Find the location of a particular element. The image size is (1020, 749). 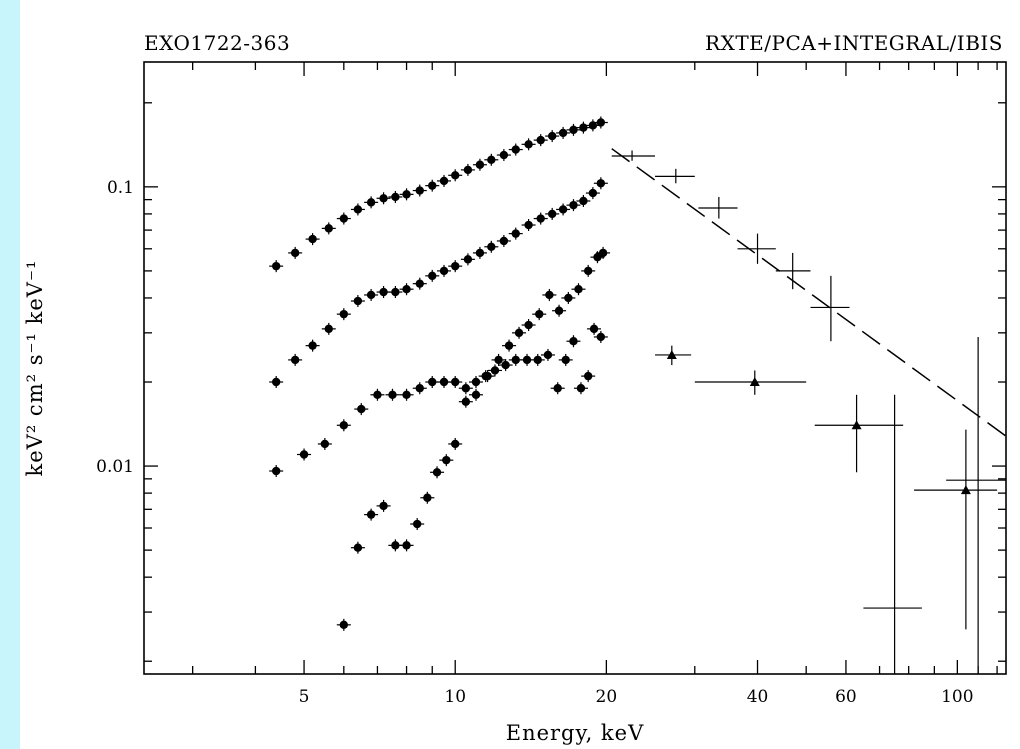

x-tick-label: 60 is located at coordinates (846, 697).